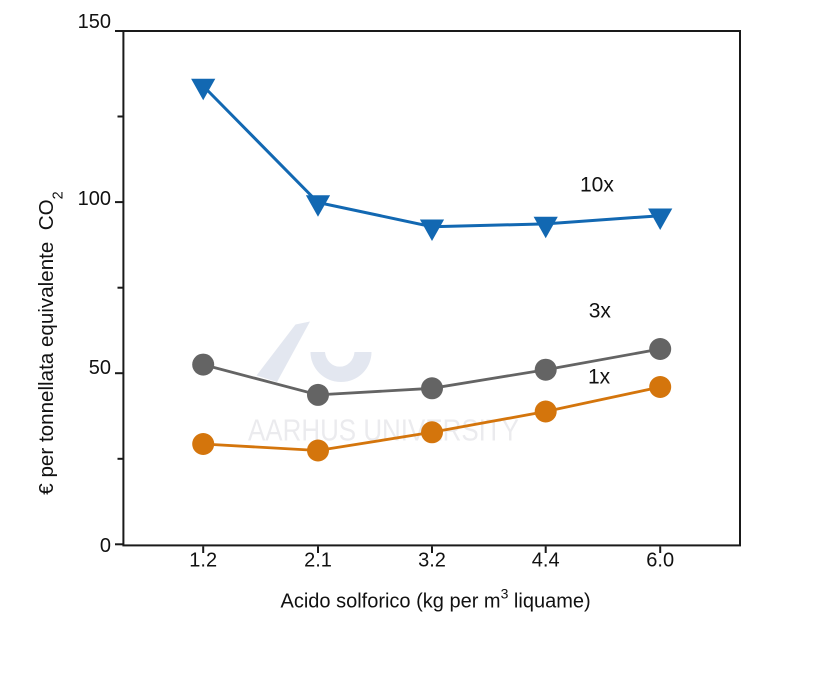 This screenshot has height=673, width=820. What do you see at coordinates (94, 22) in the screenshot?
I see `svg-text: 150` at bounding box center [94, 22].